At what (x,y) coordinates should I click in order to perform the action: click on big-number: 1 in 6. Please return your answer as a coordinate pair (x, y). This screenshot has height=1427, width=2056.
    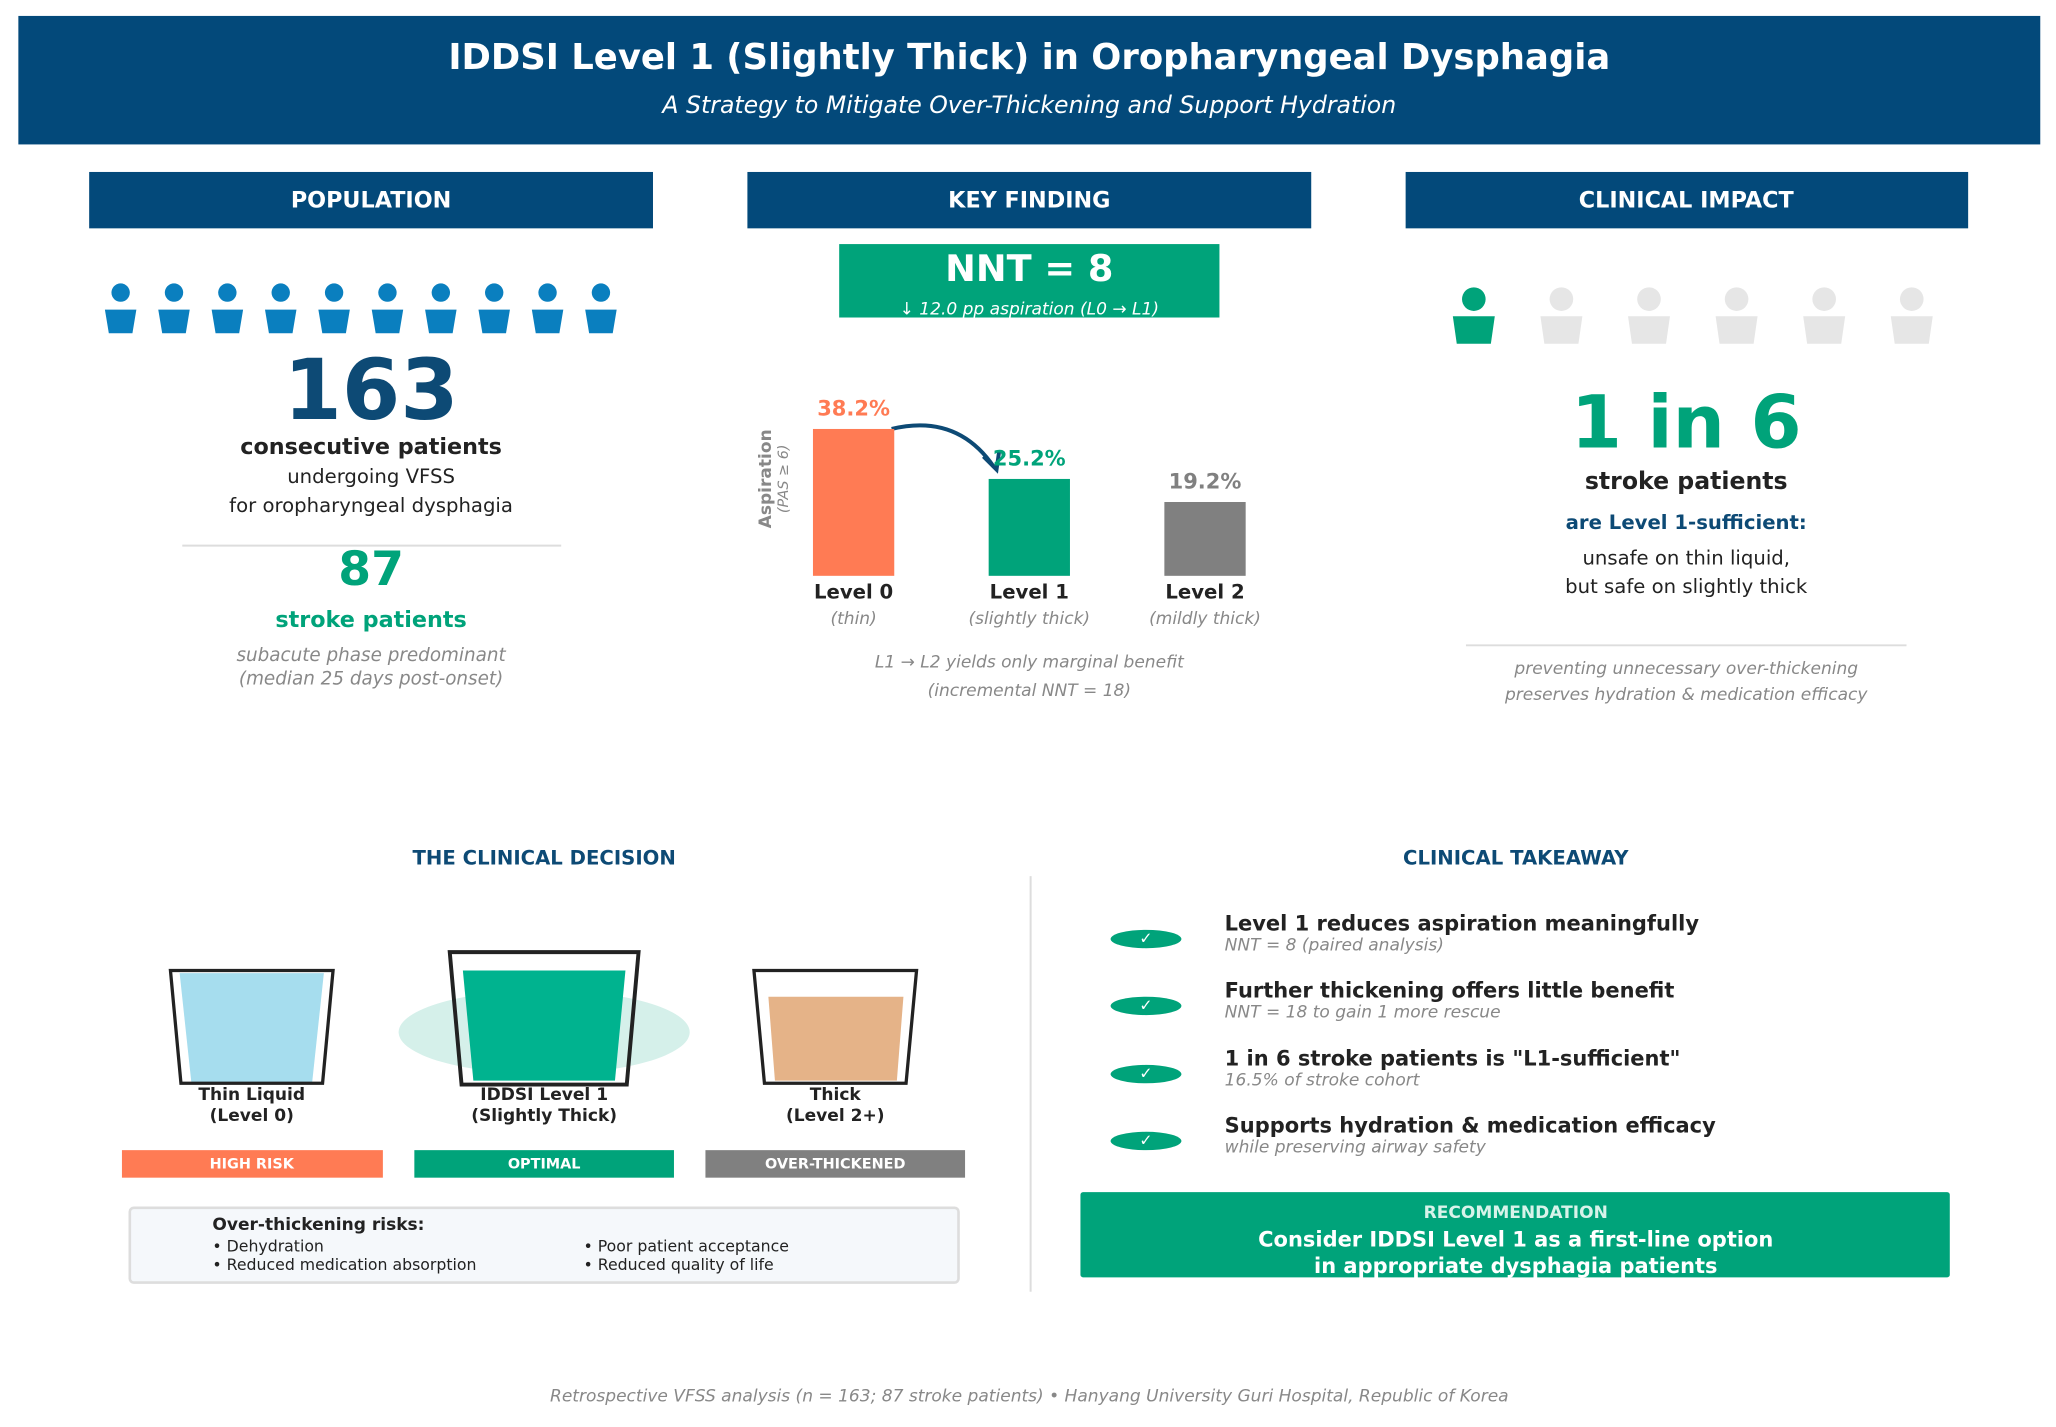
    Looking at the image, I should click on (1686, 423).